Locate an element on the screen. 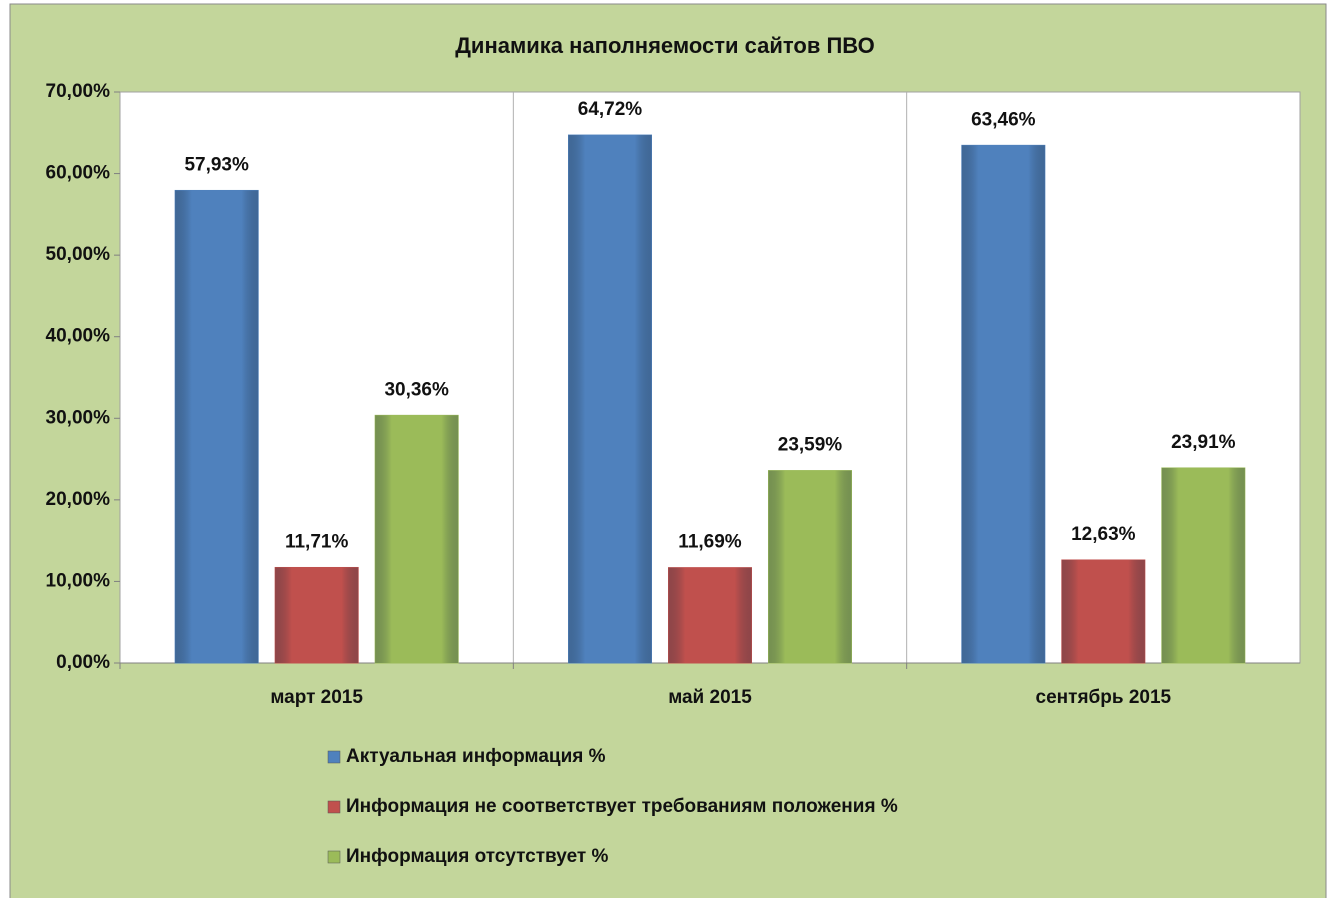 The image size is (1330, 898). data-label: 23,91% is located at coordinates (1203, 442).